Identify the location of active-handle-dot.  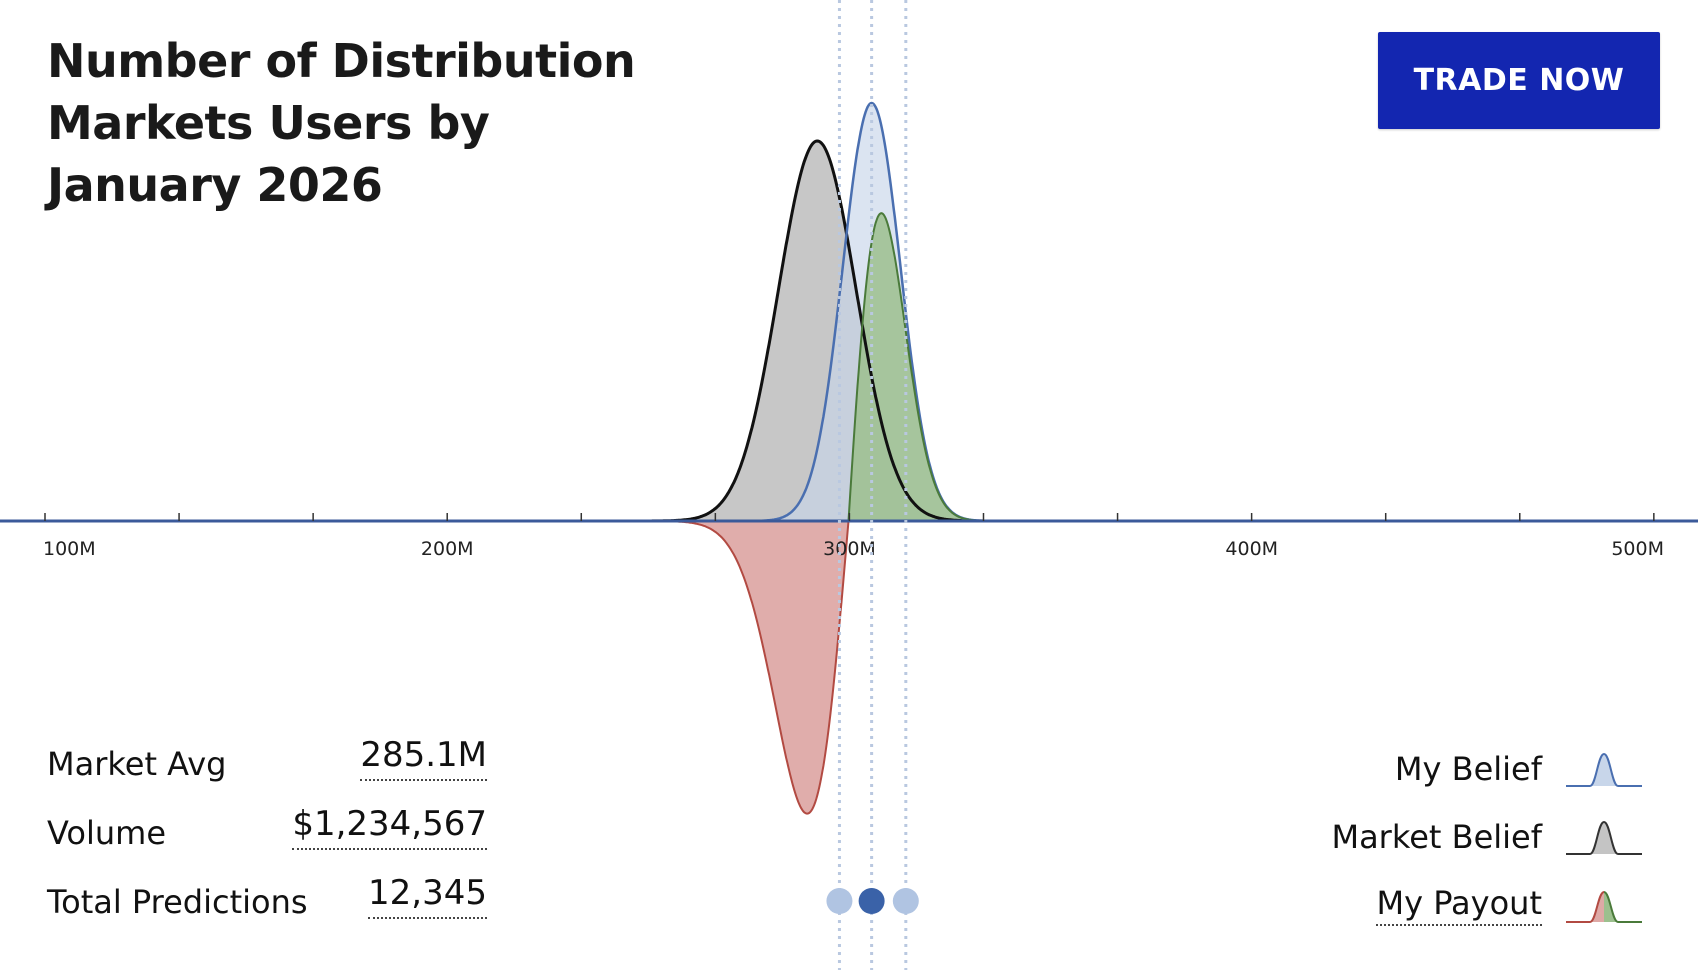
(871, 901).